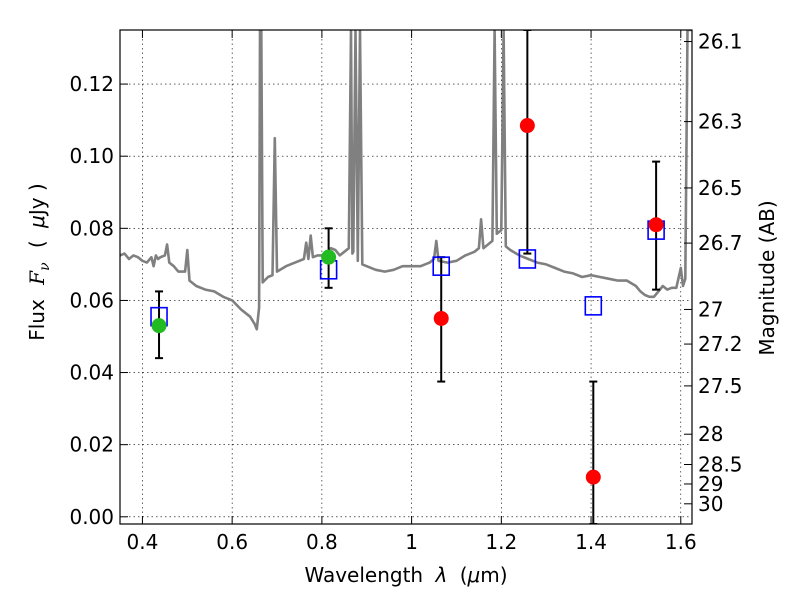  Describe the element at coordinates (710, 484) in the screenshot. I see `y2-tick-label: 29` at that location.